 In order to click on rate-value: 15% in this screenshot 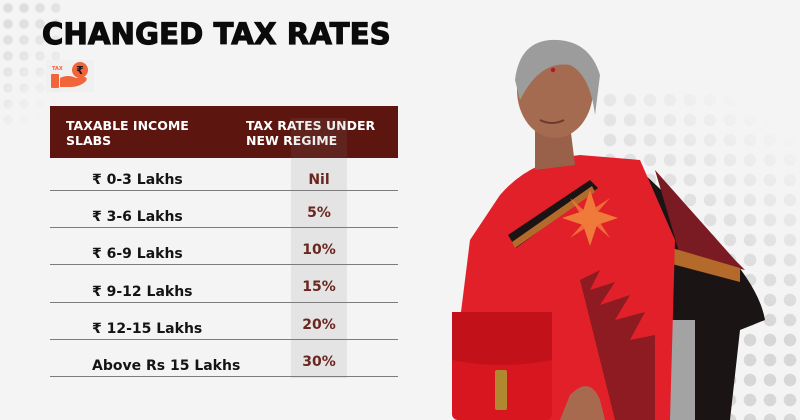, I will do `click(319, 287)`.